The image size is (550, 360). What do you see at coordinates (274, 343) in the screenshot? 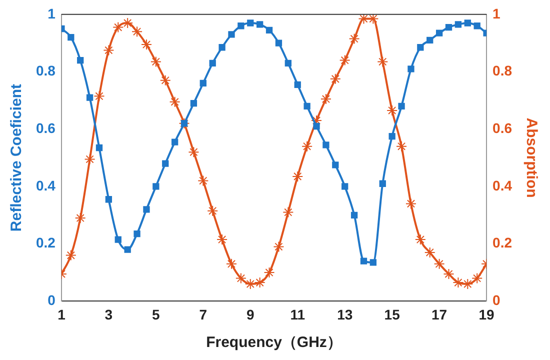
I see `x-axis-title: Frequency（GHz）` at bounding box center [274, 343].